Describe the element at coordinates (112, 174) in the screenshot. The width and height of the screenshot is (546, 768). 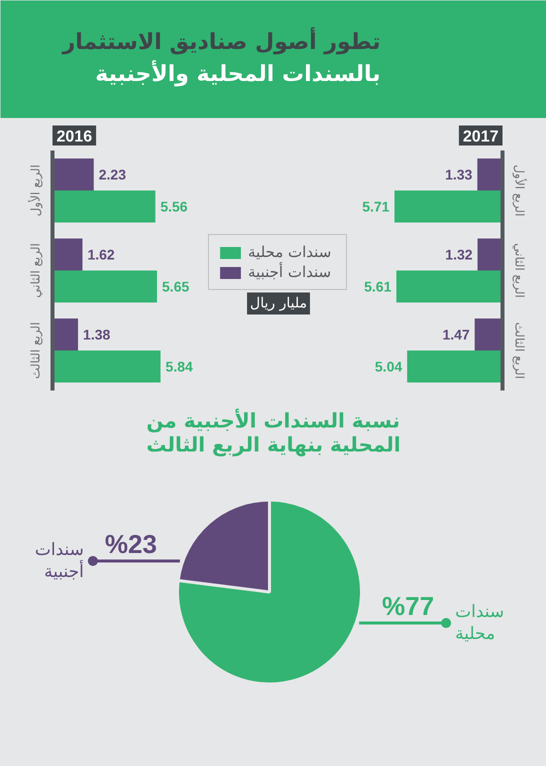
I see `data-label: 2.23` at that location.